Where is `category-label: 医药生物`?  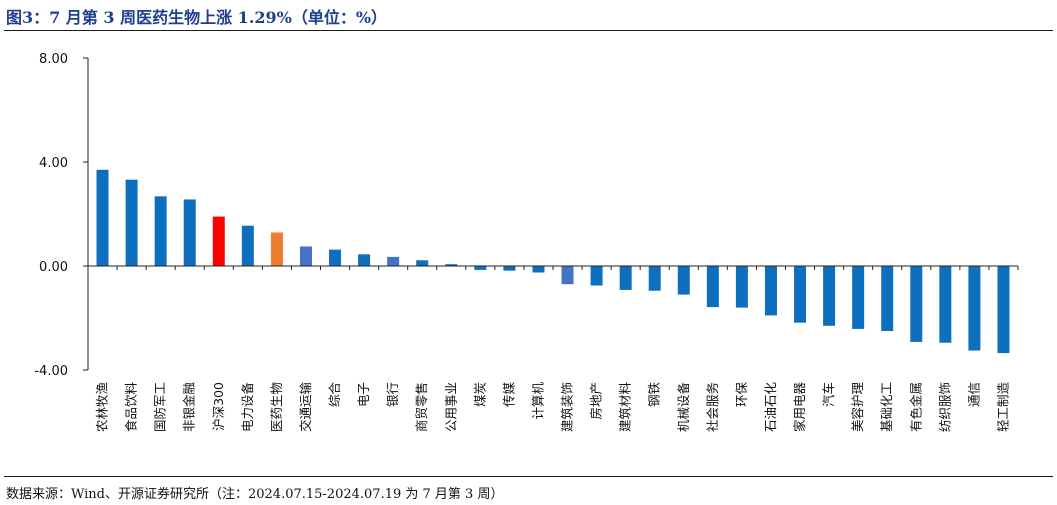
category-label: 医药生物 is located at coordinates (276, 407).